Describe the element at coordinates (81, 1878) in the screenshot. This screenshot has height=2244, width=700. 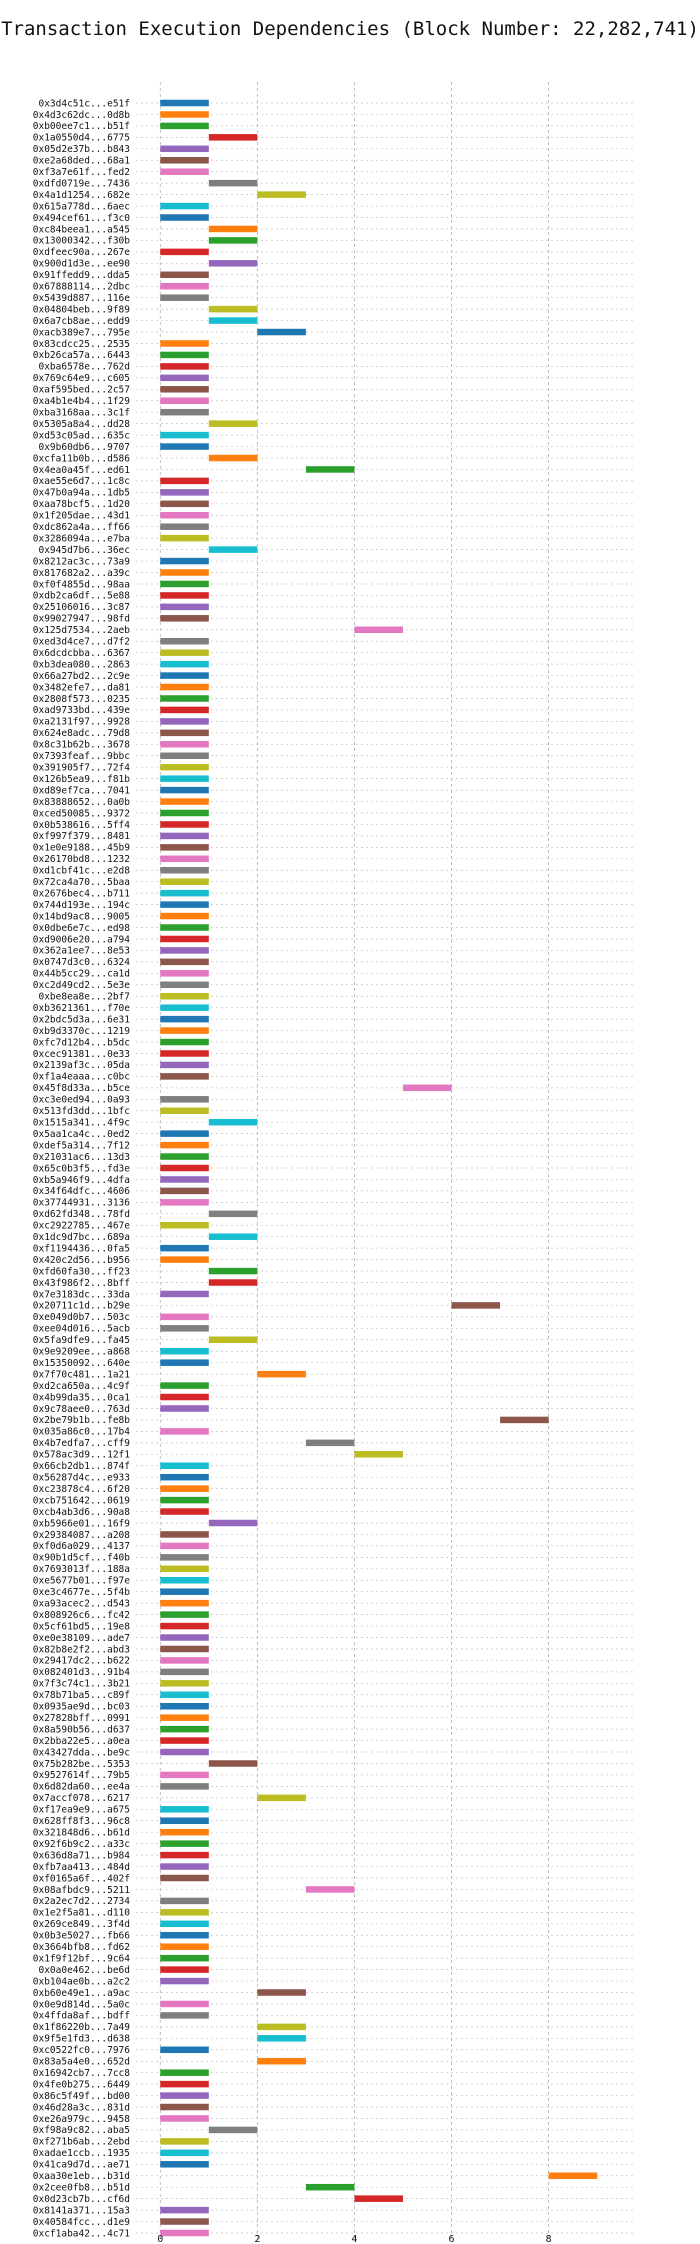
I see `y-tick-label: 0xf0165a6f...402f` at that location.